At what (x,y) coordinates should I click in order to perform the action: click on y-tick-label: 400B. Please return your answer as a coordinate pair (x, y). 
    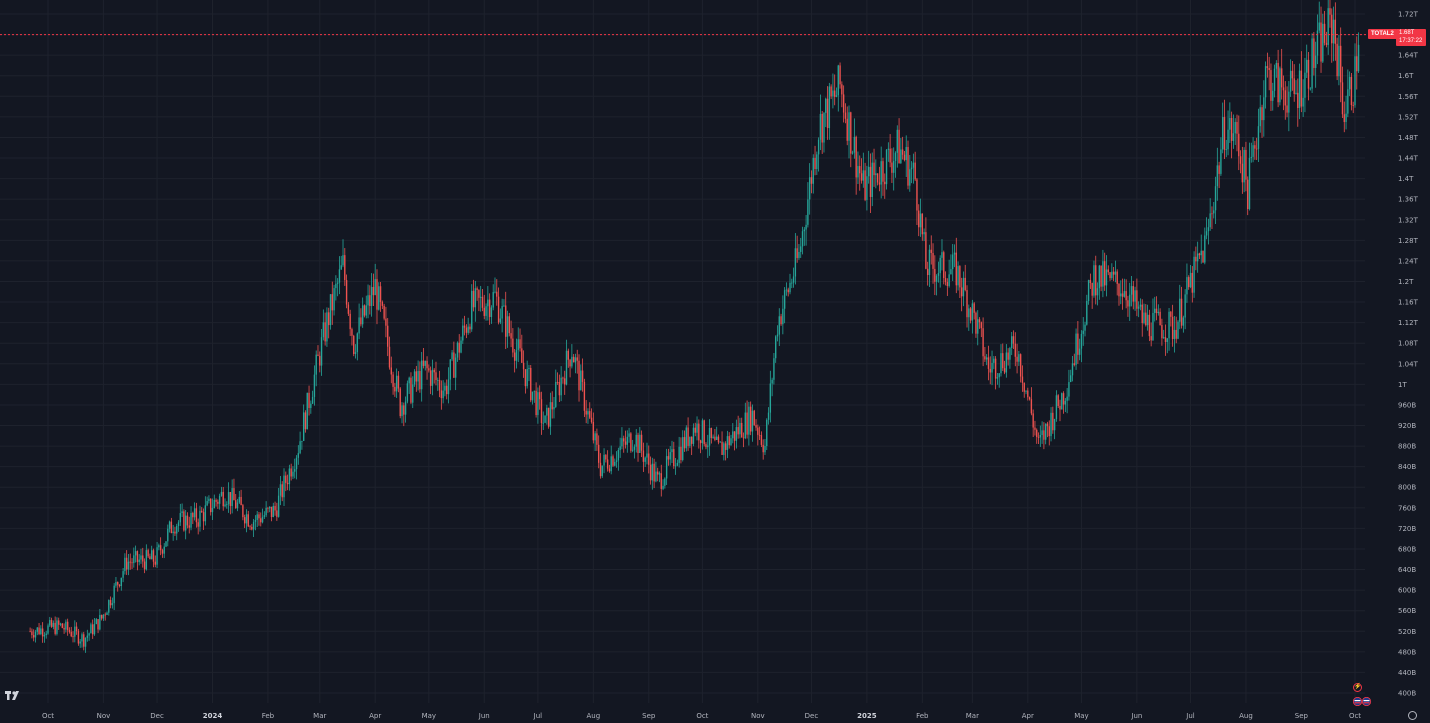
    Looking at the image, I should click on (1407, 694).